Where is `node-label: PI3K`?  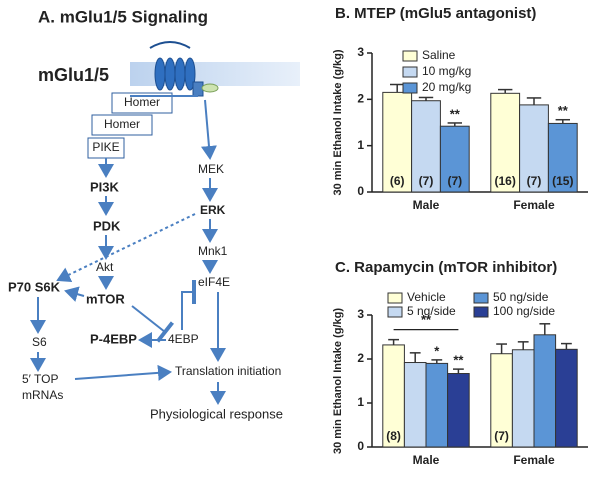
node-label: PI3K is located at coordinates (105, 186).